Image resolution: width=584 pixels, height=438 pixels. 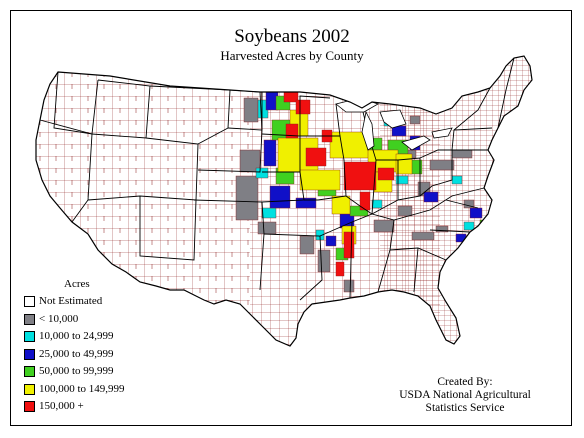 What do you see at coordinates (292, 55) in the screenshot?
I see `map-subtitle: Harvested Acres by County` at bounding box center [292, 55].